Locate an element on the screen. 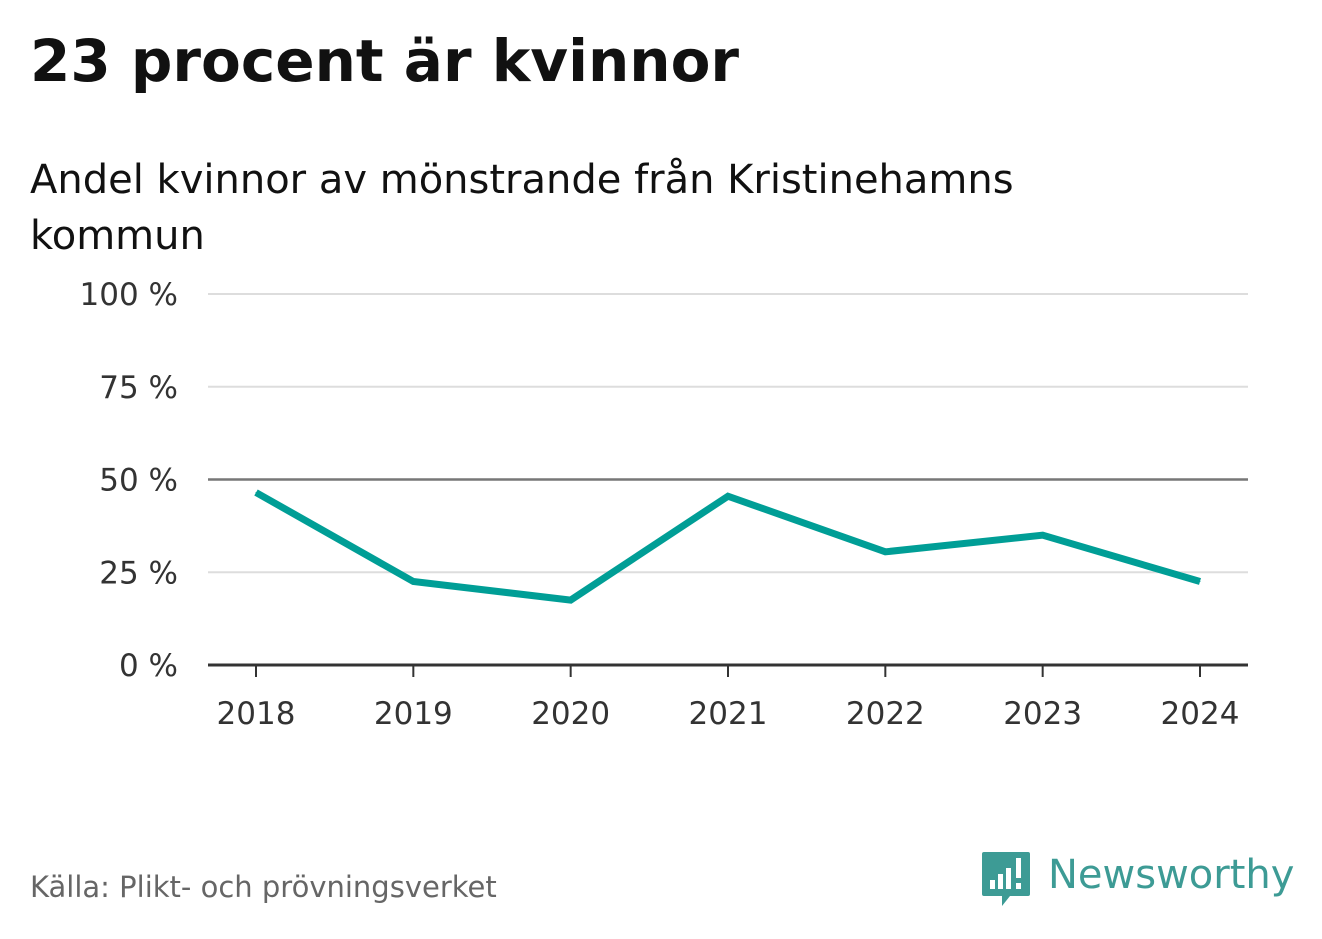 This screenshot has height=939, width=1322. x-tick-label: 2020 is located at coordinates (570, 714).